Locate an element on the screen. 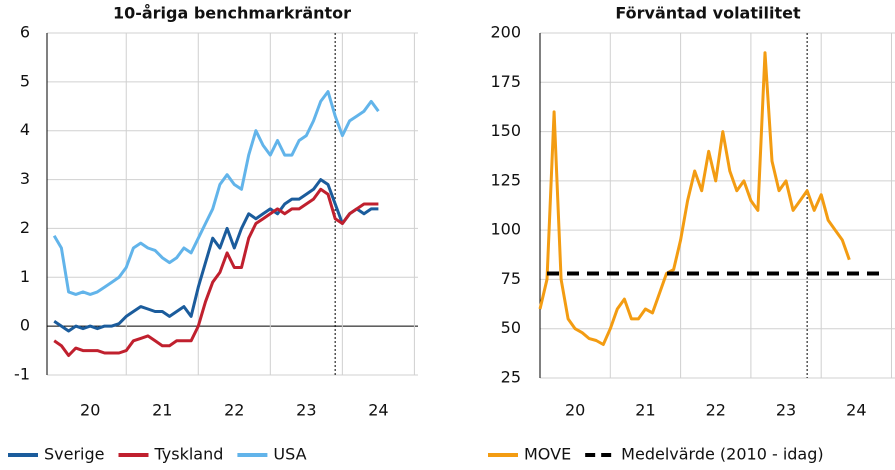 This screenshot has width=895, height=470. y-tick-label: -1 is located at coordinates (22, 374).